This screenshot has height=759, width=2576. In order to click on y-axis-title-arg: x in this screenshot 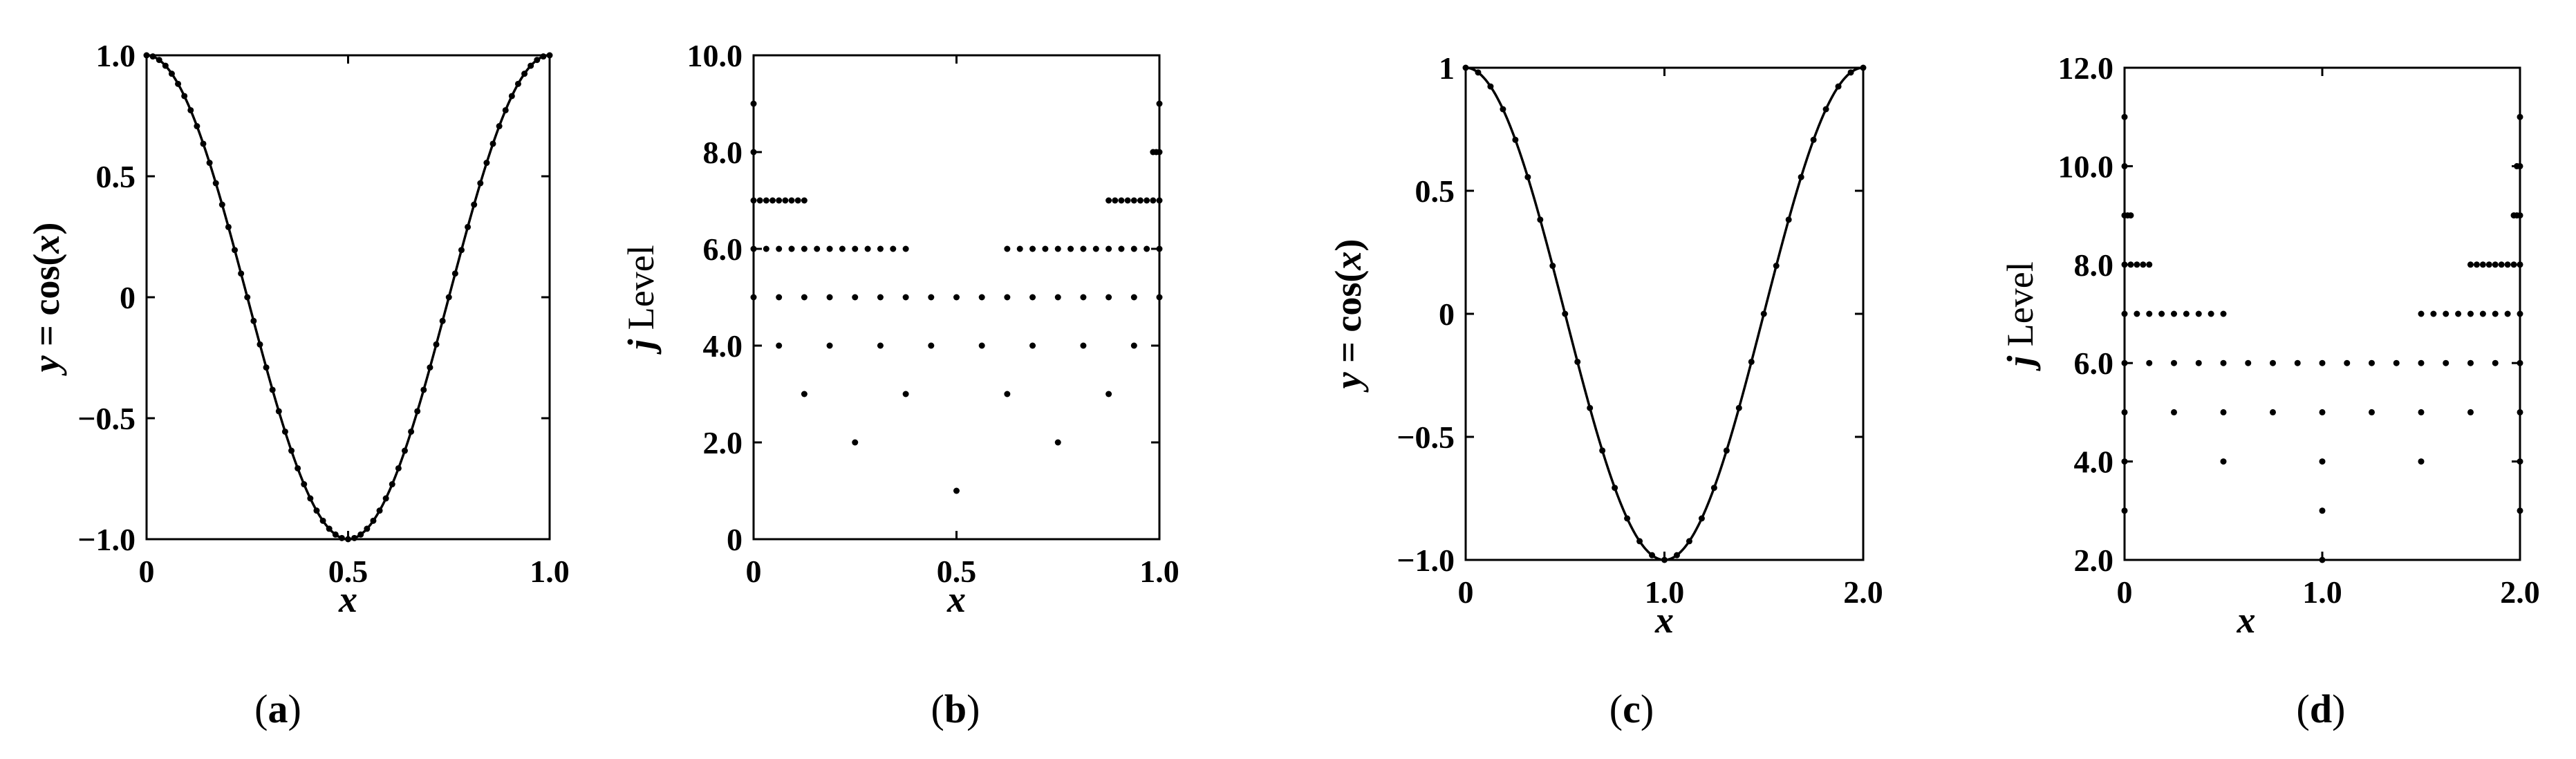, I will do `click(46, 245)`.